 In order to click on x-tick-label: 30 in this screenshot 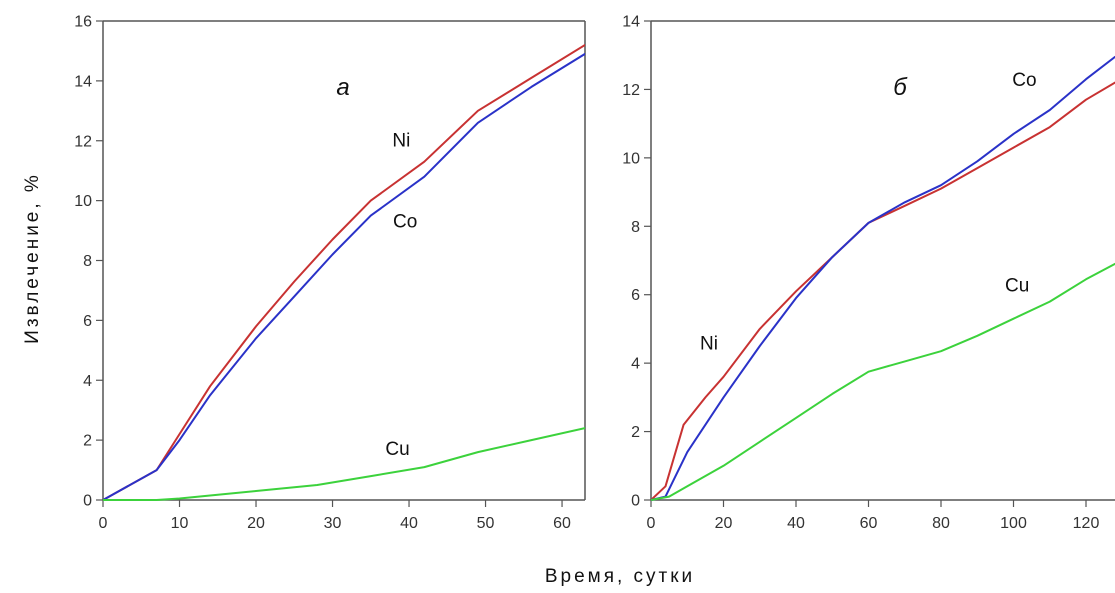, I will do `click(333, 523)`.